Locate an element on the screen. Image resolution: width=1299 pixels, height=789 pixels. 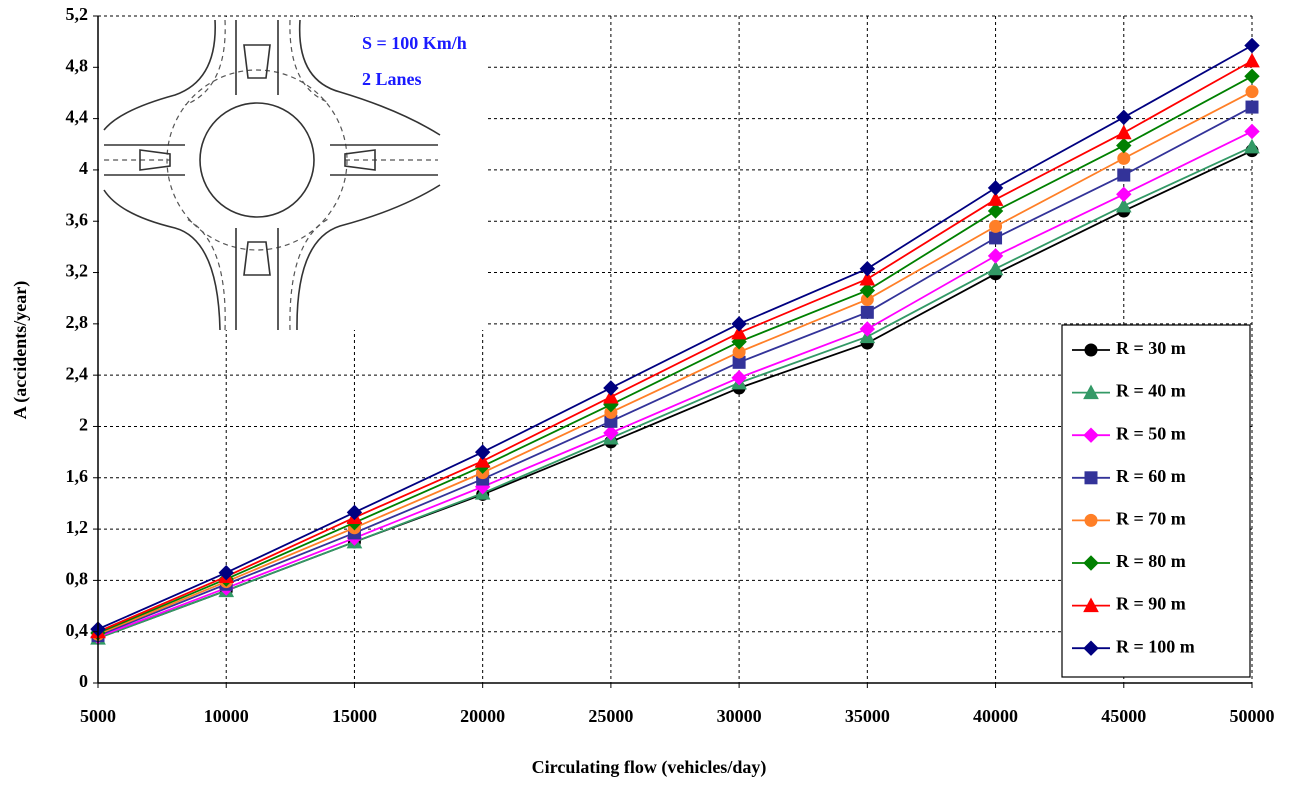
x-tick-label: 15000 is located at coordinates (354, 716).